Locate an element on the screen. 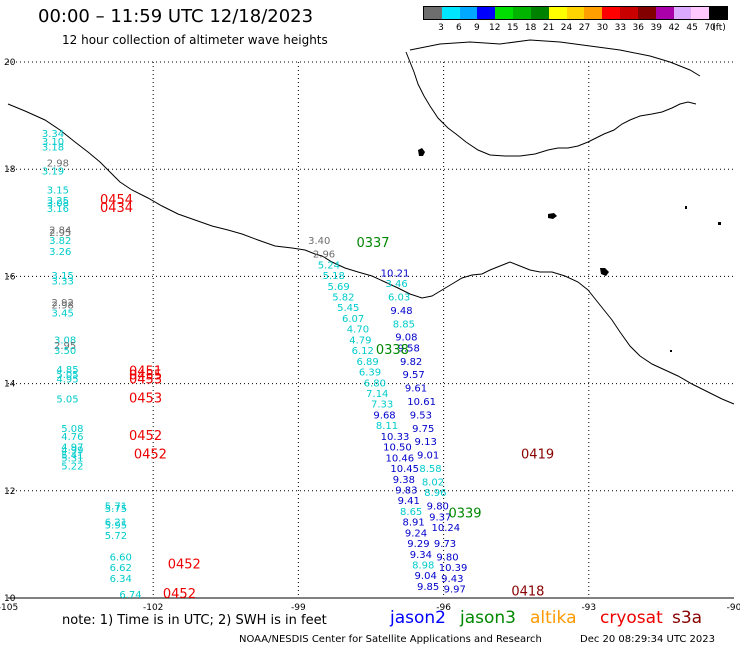  colorbar-tick-label: 9 is located at coordinates (476, 28).